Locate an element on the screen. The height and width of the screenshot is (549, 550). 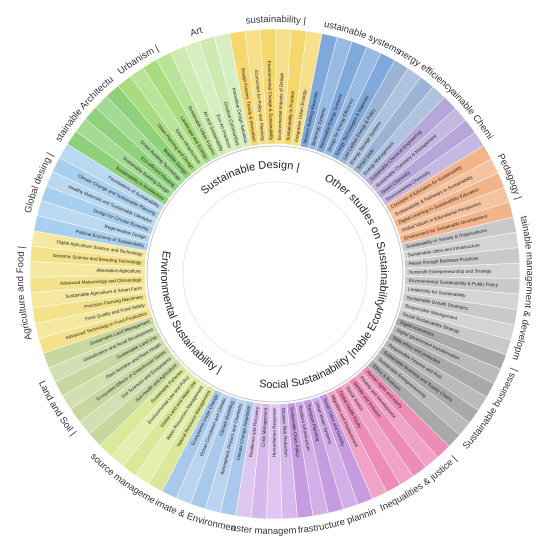
topic-label: Environmental Change & Sustainability is located at coordinates (270, 101).